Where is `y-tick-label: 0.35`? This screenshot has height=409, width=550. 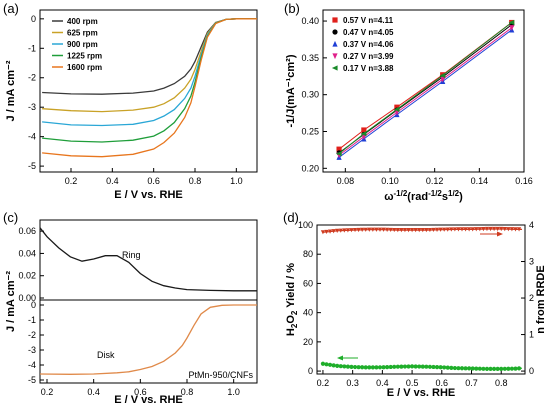 y-tick-label: 0.35 is located at coordinates (310, 58).